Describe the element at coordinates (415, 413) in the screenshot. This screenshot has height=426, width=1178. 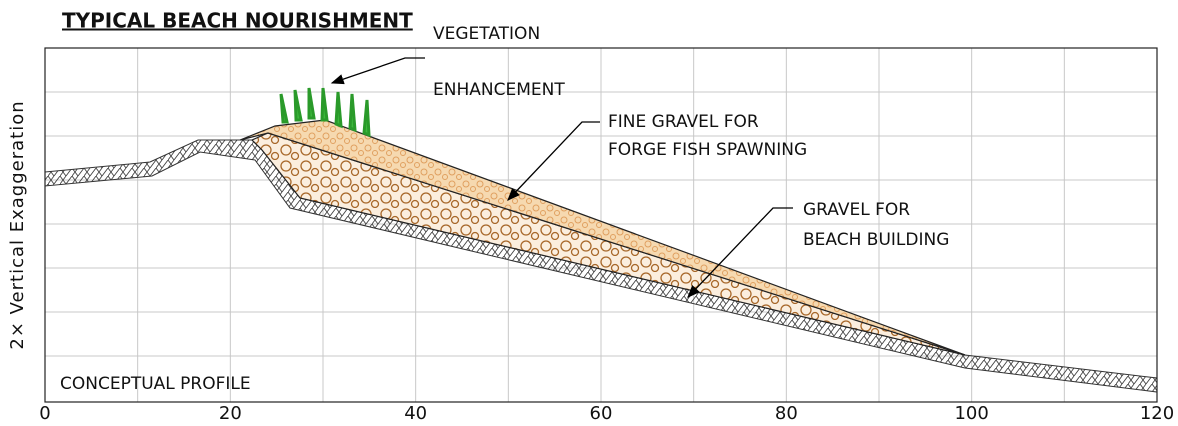
I see `x-tick-label: 40` at that location.